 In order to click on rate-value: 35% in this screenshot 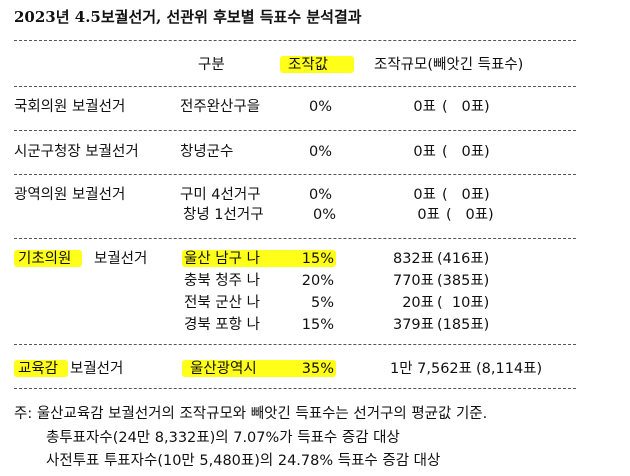, I will do `click(317, 369)`.